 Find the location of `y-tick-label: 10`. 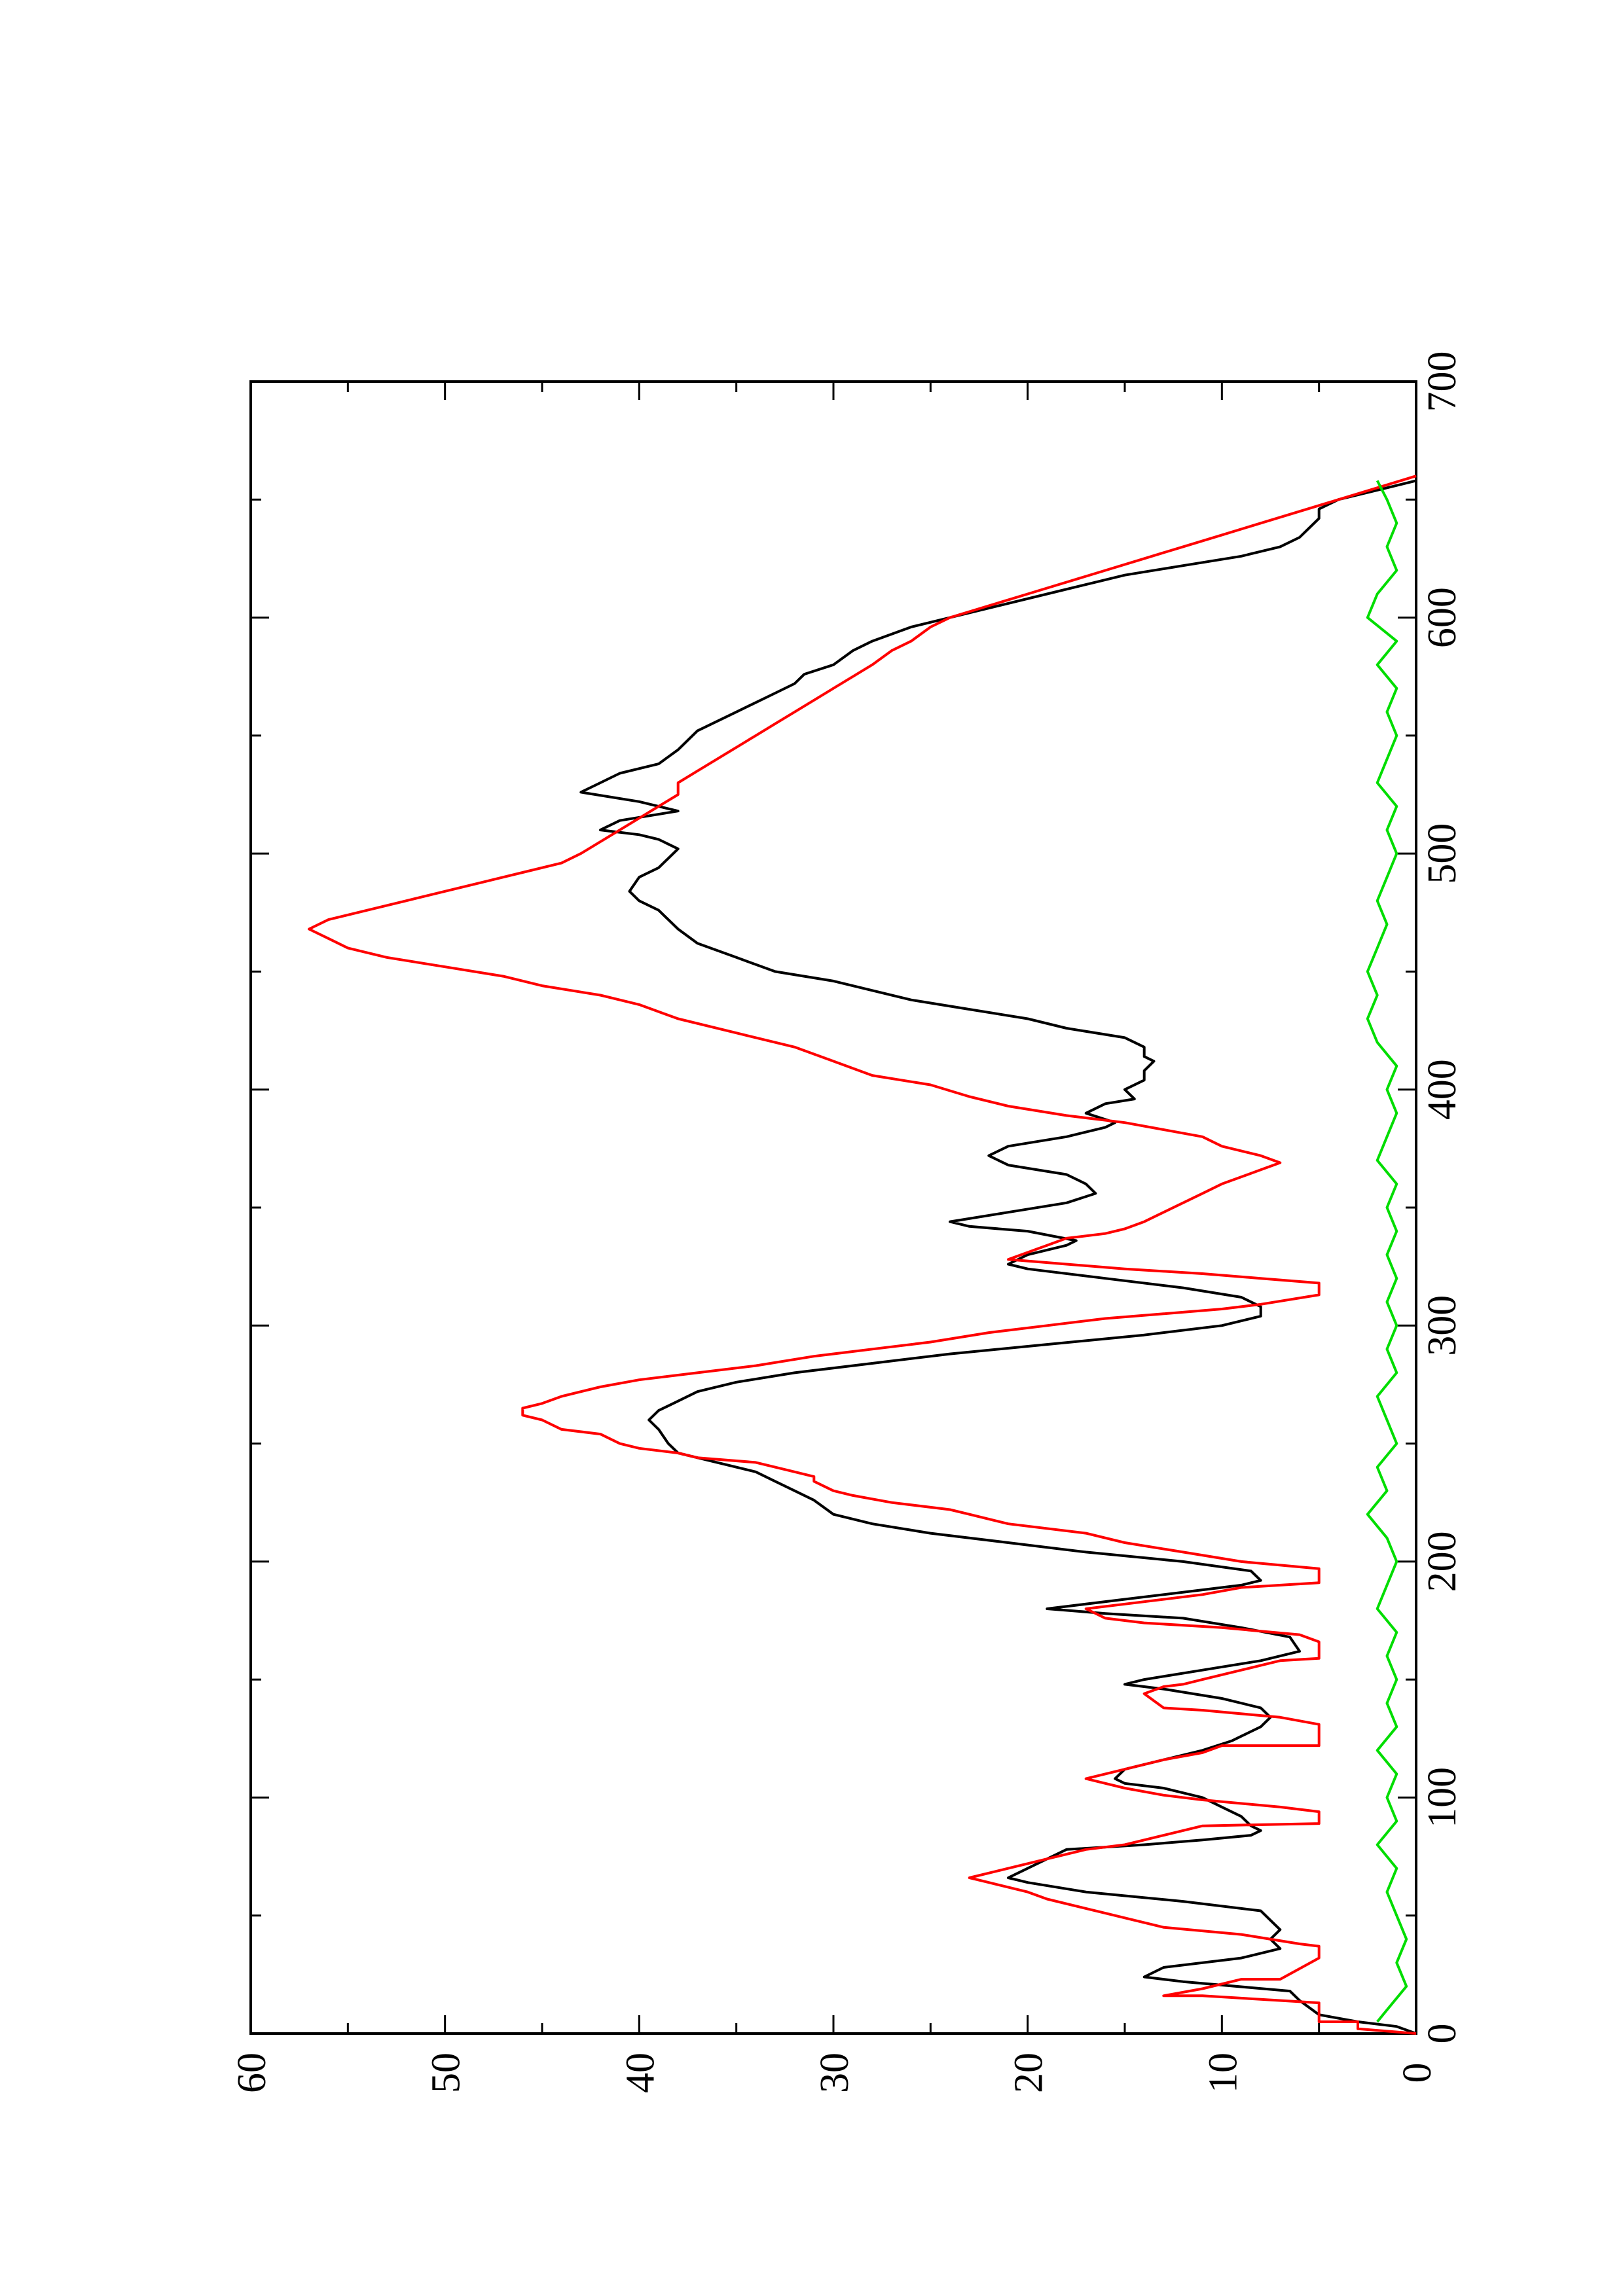

y-tick-label: 10 is located at coordinates (1223, 2073).